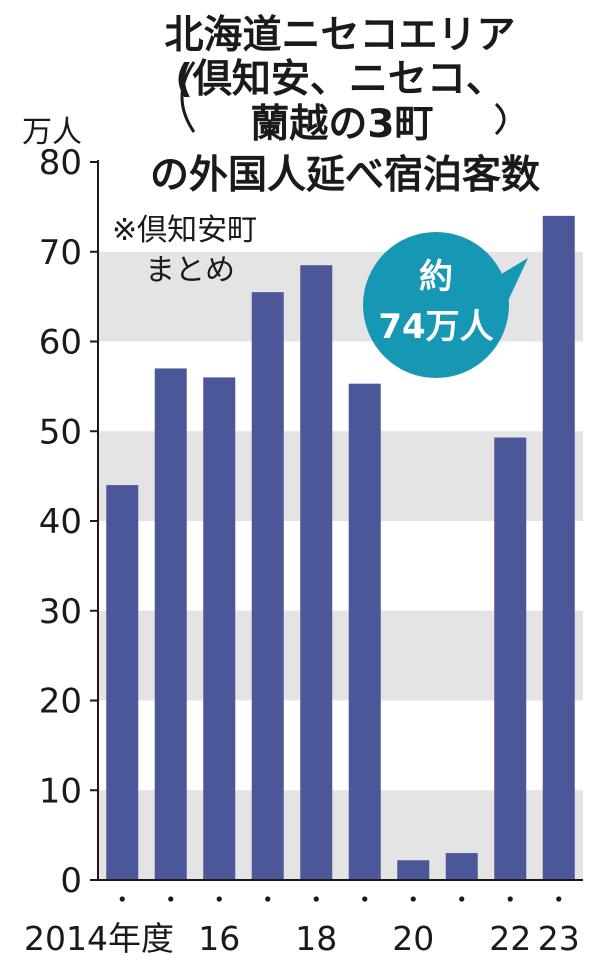  I want to click on callout-bubble, so click(436, 305).